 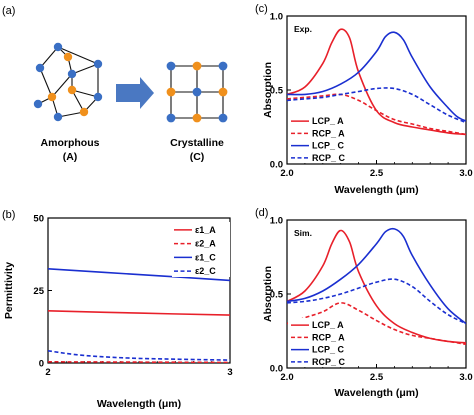 I want to click on legend-entry: ε1_A, so click(x=205, y=230).